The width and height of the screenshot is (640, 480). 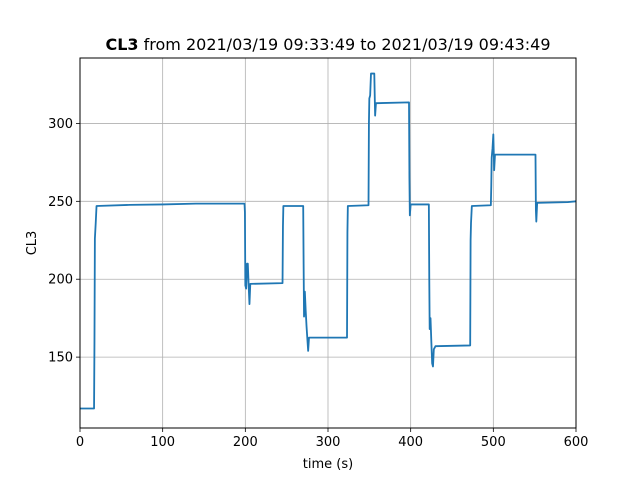 I want to click on x-tick-label: 600, so click(x=576, y=442).